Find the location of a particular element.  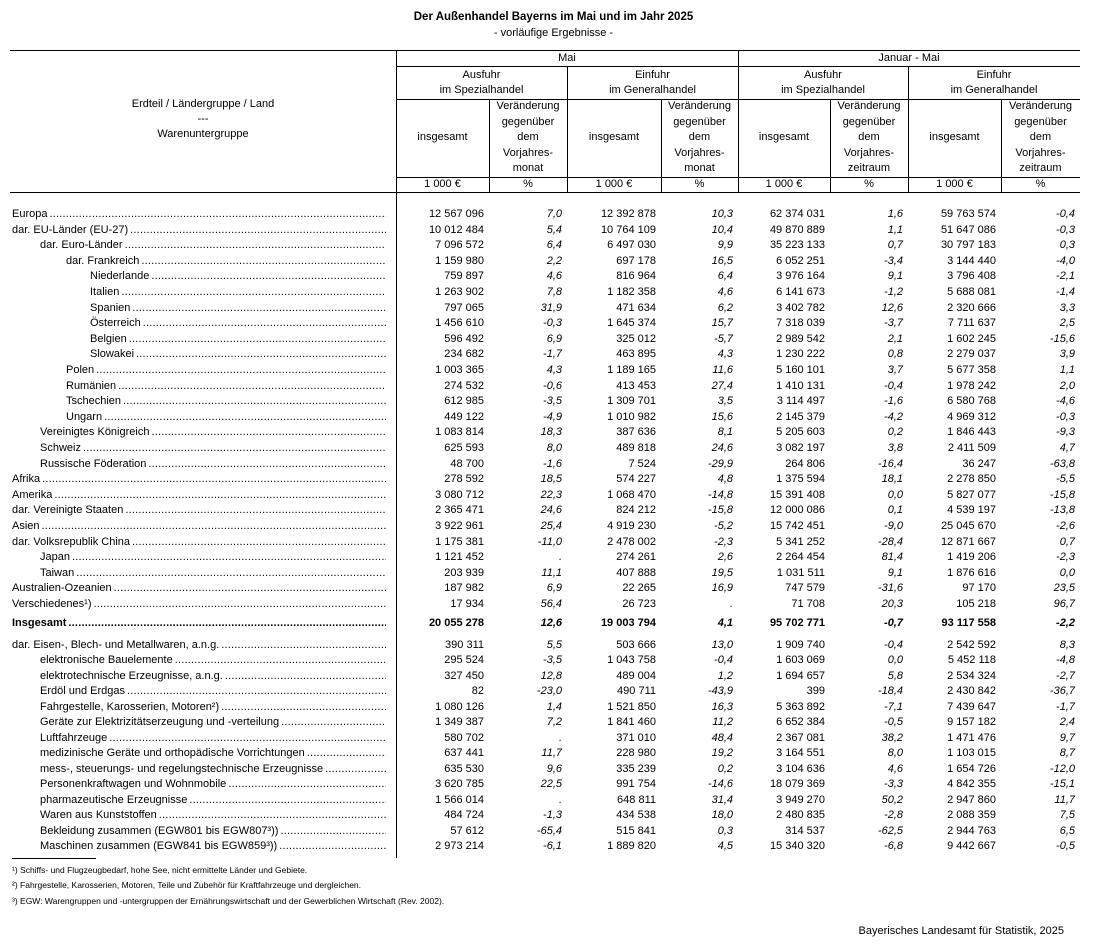

value-cell: 449 122 is located at coordinates (464, 416).